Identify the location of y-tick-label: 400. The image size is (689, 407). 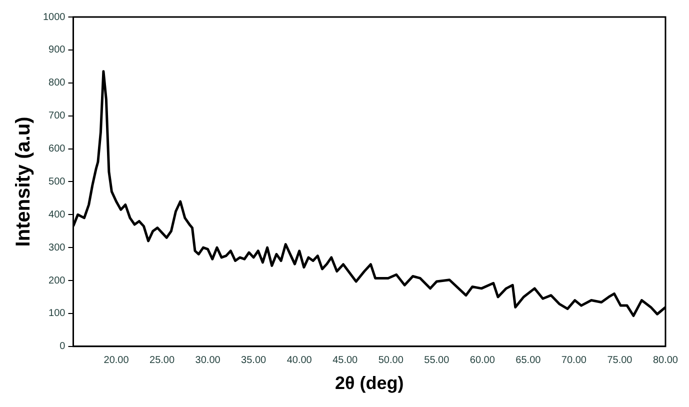
(57, 214).